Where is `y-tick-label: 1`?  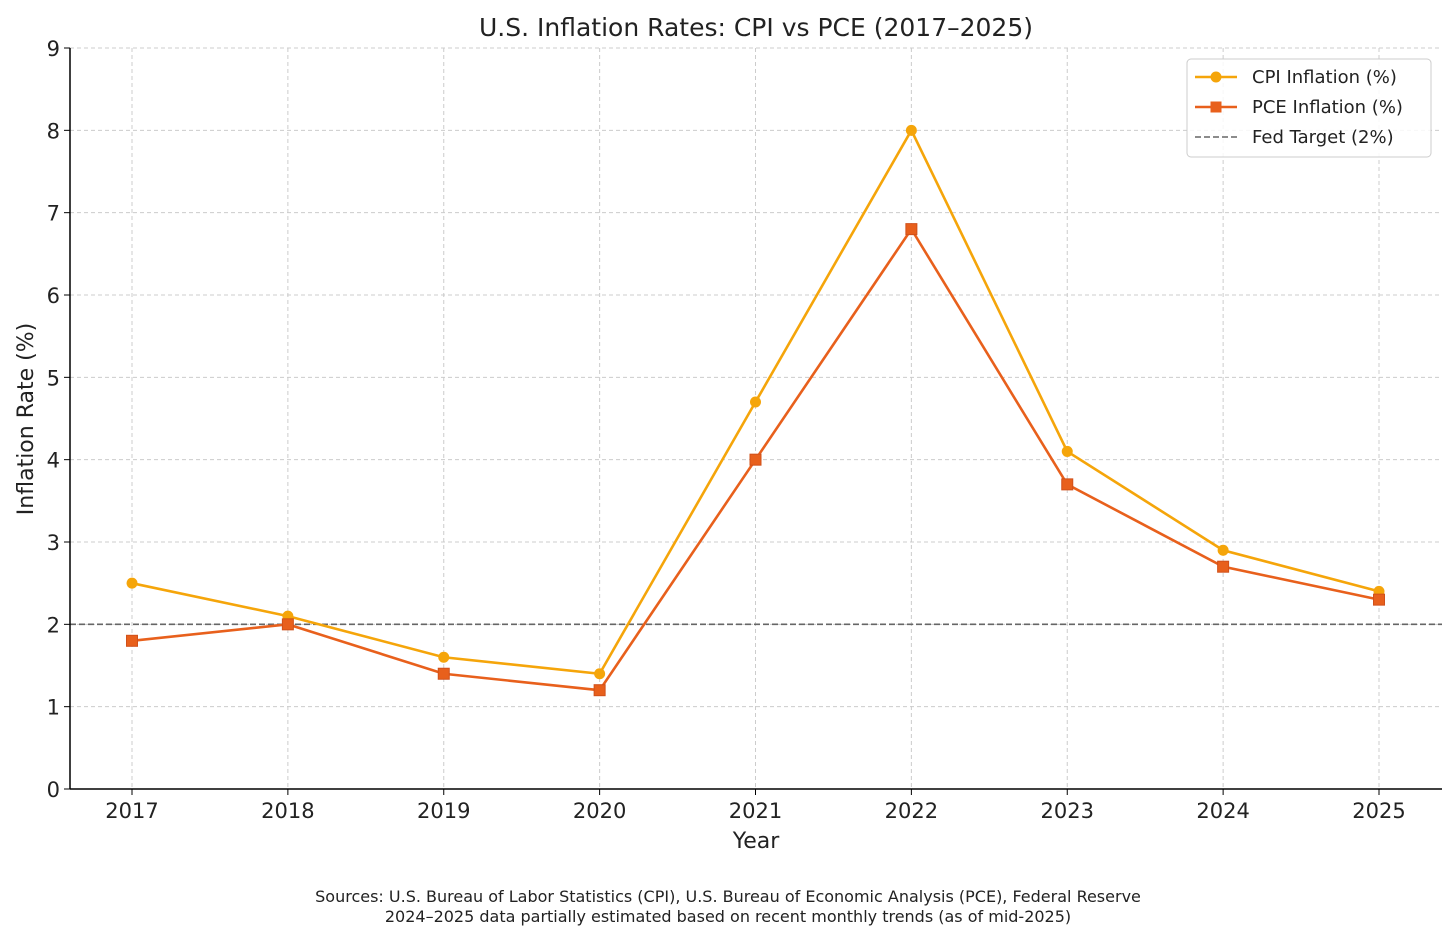 y-tick-label: 1 is located at coordinates (53, 708).